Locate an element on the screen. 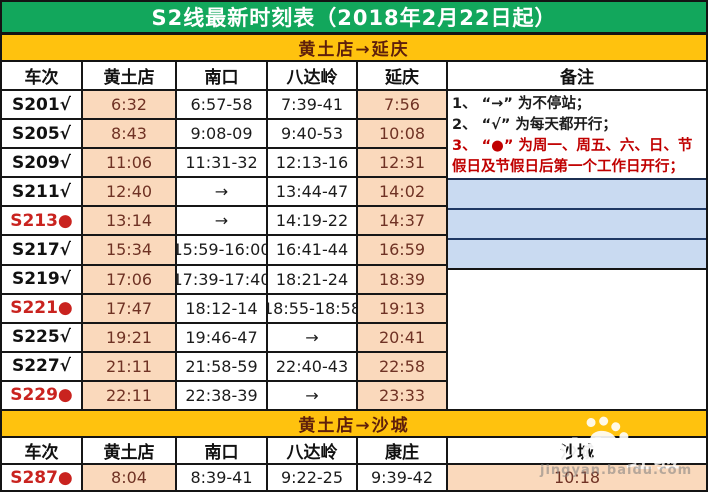 The width and height of the screenshot is (708, 492). time-cell: 6:32 is located at coordinates (130, 106).